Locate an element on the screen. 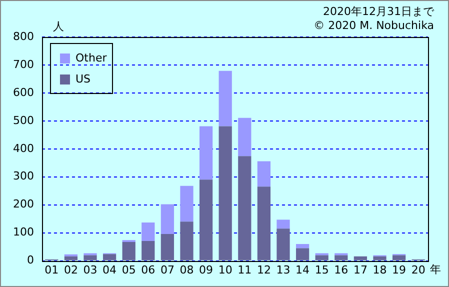 The width and height of the screenshot is (449, 287). x-tick-label: 14 is located at coordinates (303, 269).